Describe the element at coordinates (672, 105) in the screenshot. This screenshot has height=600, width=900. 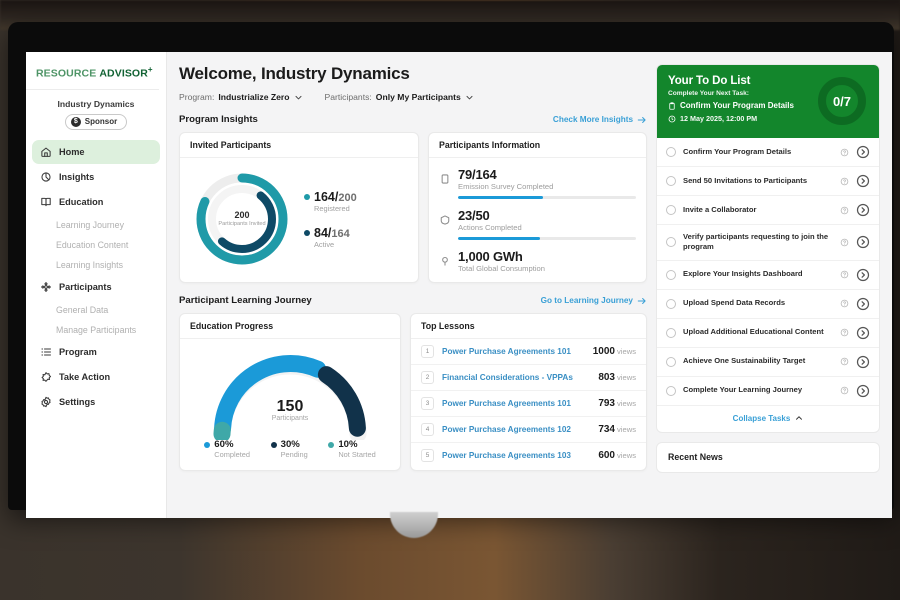
I see `clipboard-icon` at that location.